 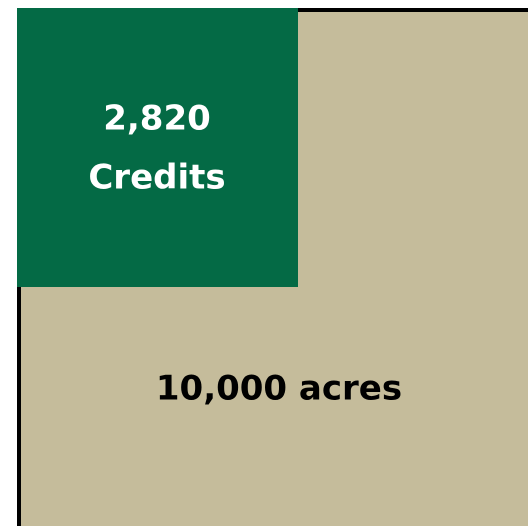 I want to click on inner-label: Credits, so click(x=156, y=178).